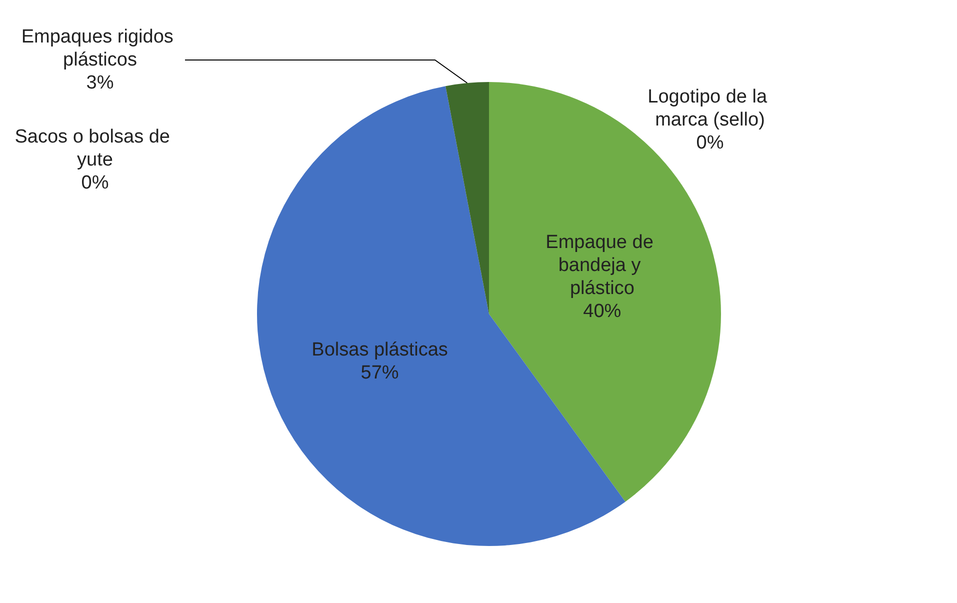 The width and height of the screenshot is (957, 603). What do you see at coordinates (602, 266) in the screenshot?
I see `slice-label: Empaque de bandeja y plástico` at bounding box center [602, 266].